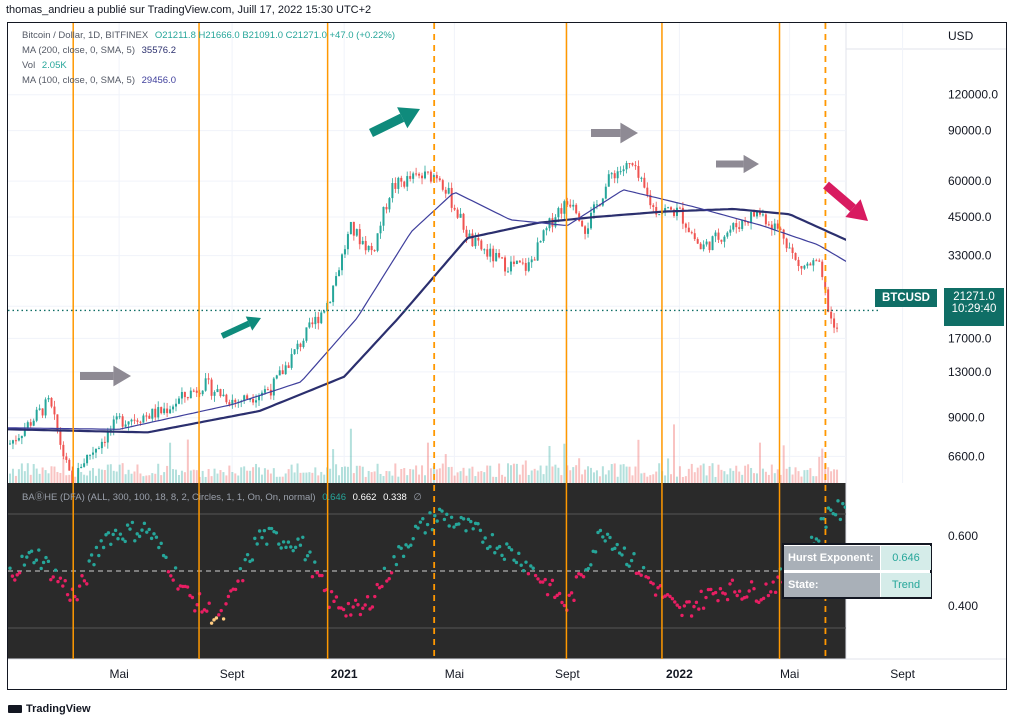 The width and height of the screenshot is (1024, 721). Describe the element at coordinates (253, 323) in the screenshot. I see `trend-arrow-head` at that location.